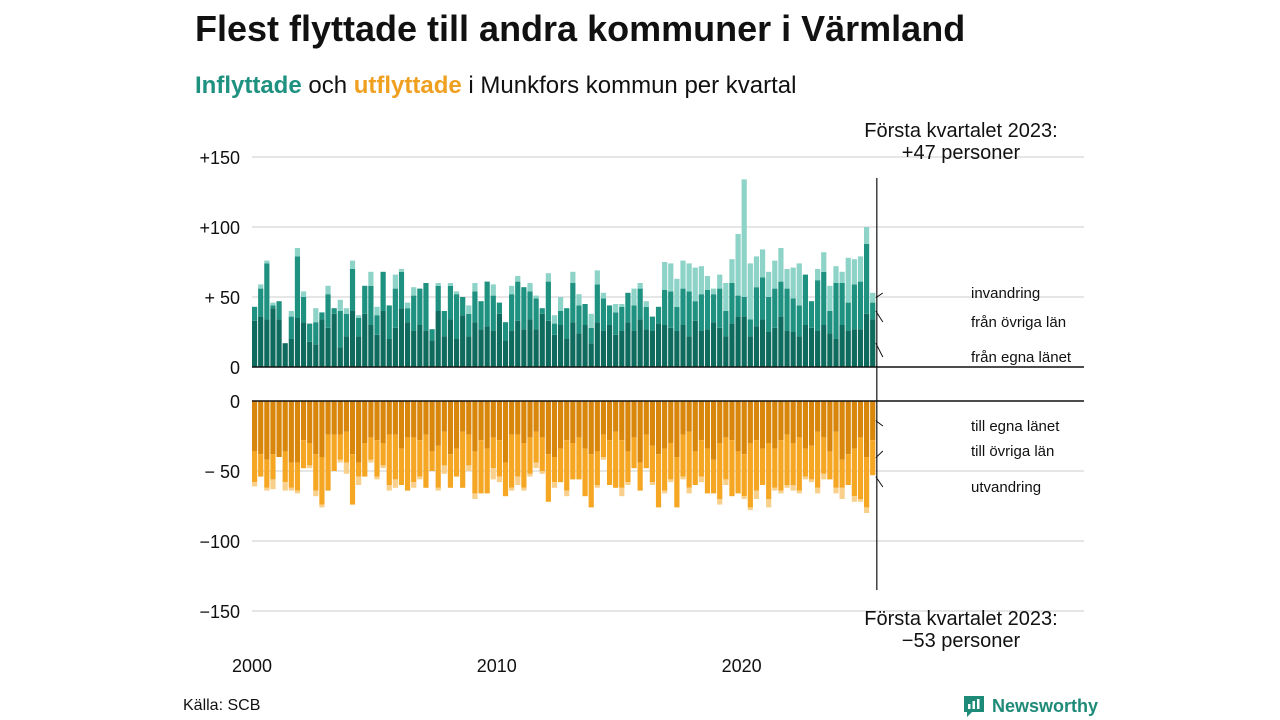  I want to click on label-leader-line, so click(879, 454).